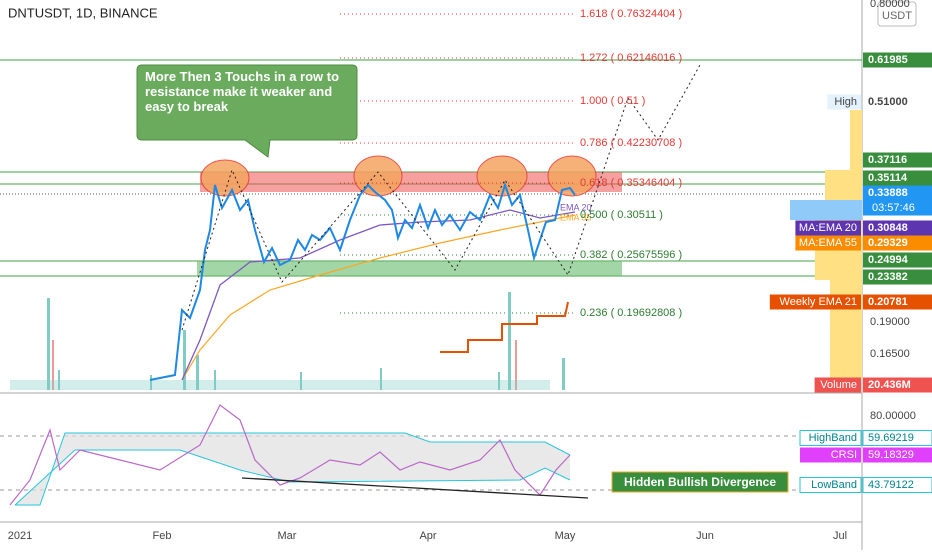 Image resolution: width=932 pixels, height=555 pixels. I want to click on divergence-box, so click(700, 482).